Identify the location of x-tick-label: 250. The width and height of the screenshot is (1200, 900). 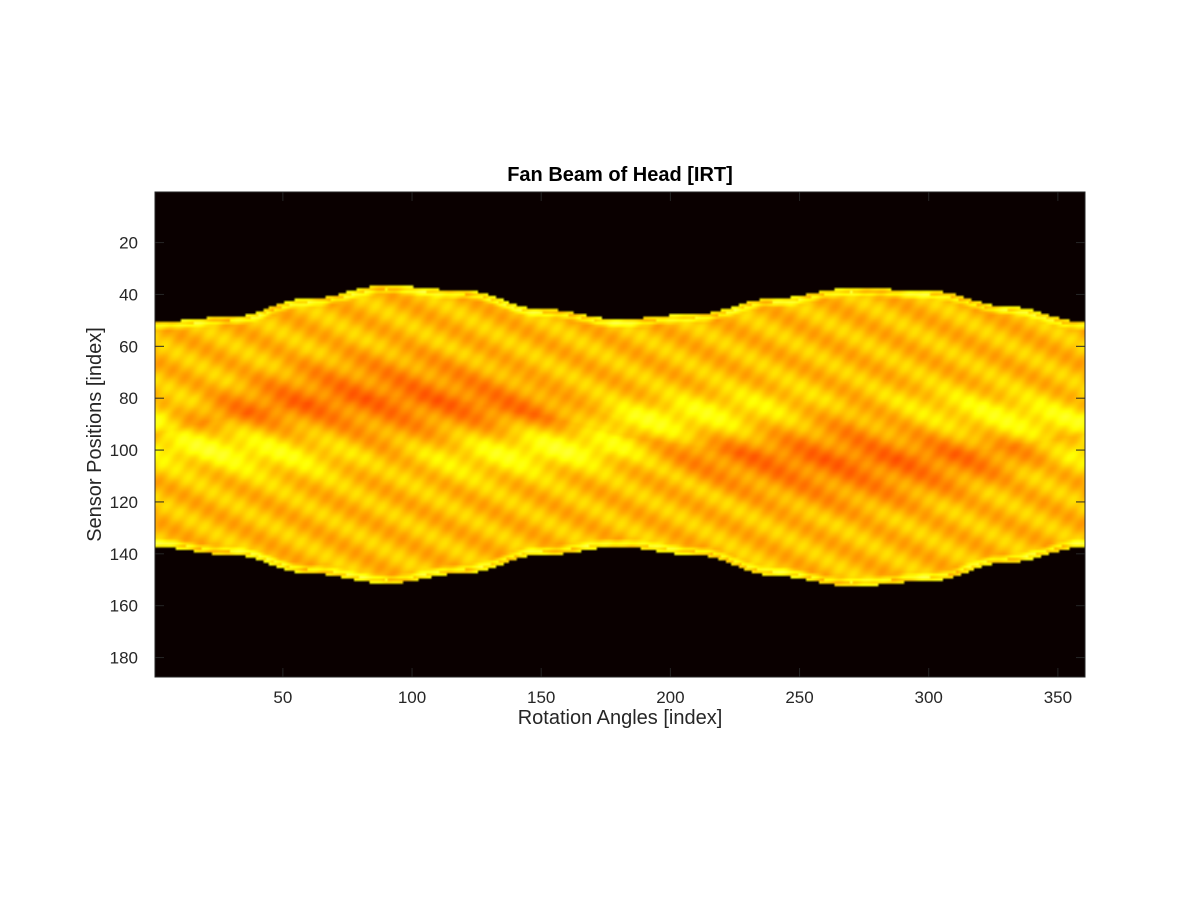
(799, 697).